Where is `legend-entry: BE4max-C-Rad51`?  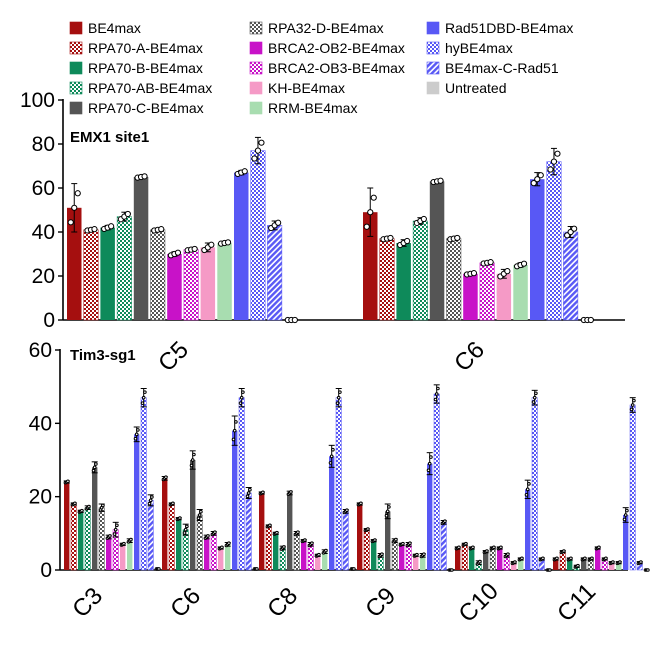 legend-entry: BE4max-C-Rad51 is located at coordinates (492, 68).